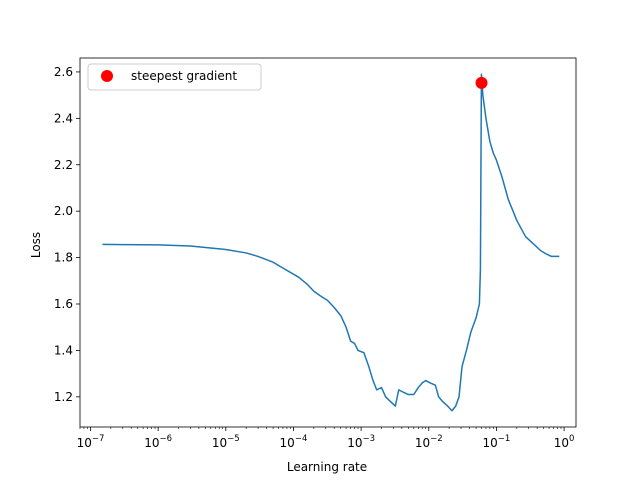 This screenshot has height=480, width=640. Describe the element at coordinates (63, 211) in the screenshot. I see `y-tick-label: 2.0` at that location.